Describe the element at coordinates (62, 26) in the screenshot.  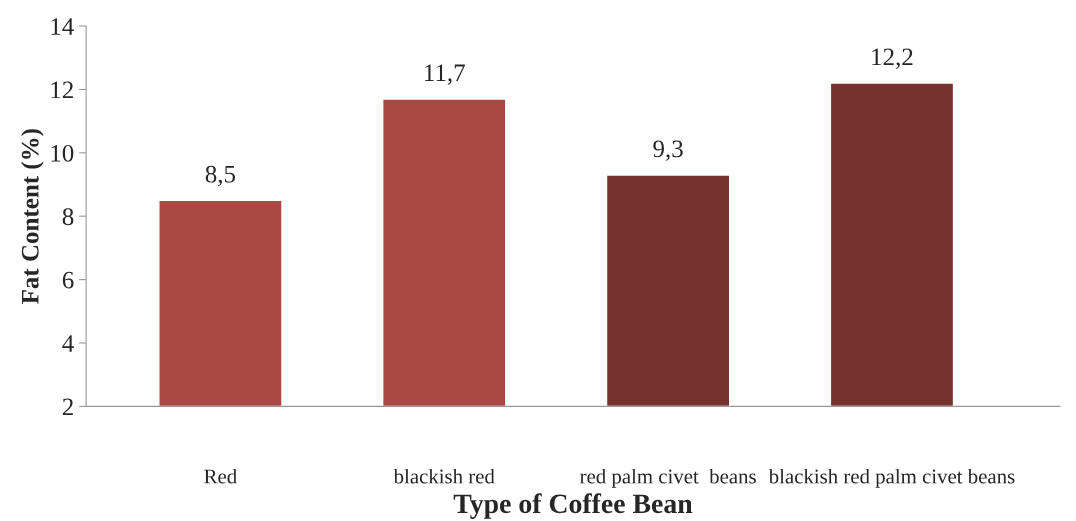
I see `y-tick-label: 14` at that location.